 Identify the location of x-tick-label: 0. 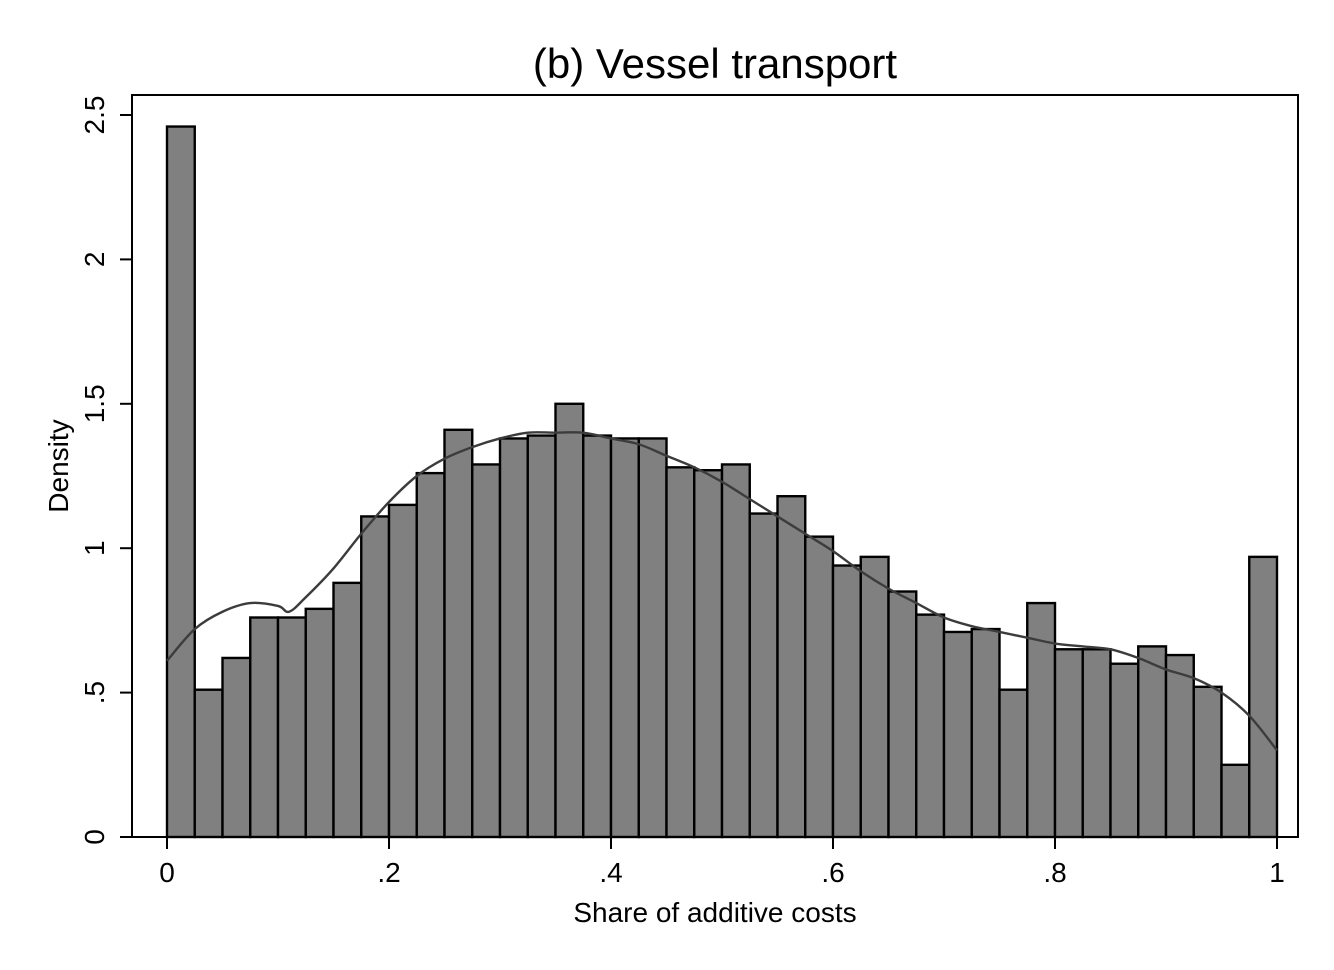
(167, 872).